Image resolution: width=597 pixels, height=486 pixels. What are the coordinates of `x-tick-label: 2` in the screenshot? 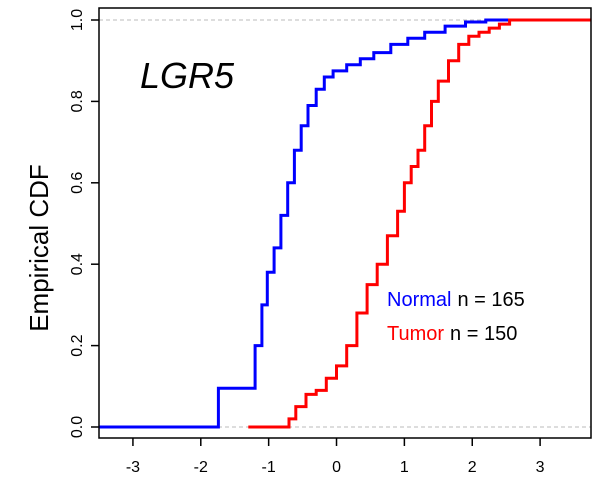 It's located at (472, 467).